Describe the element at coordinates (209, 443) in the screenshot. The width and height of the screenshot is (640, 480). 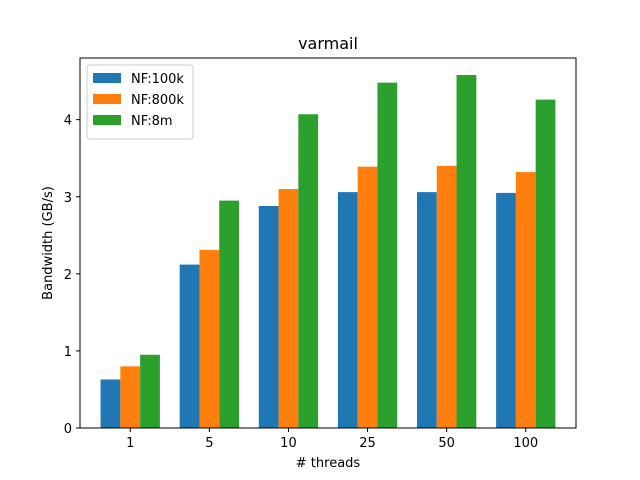
I see `x-tick-label: 5` at that location.